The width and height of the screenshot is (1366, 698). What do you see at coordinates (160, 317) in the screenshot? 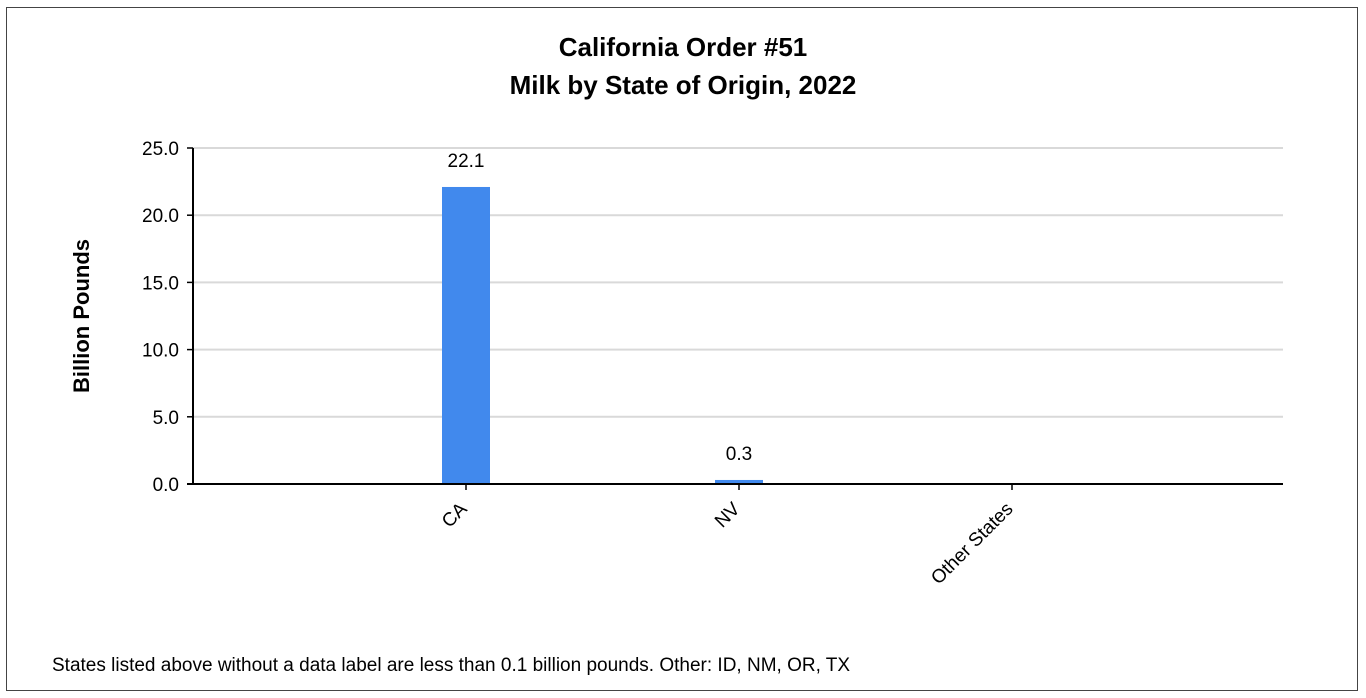
I see `y-tick-labels: 25.0 20.0 15.0 10.0 5.0 0.0` at bounding box center [160, 317].